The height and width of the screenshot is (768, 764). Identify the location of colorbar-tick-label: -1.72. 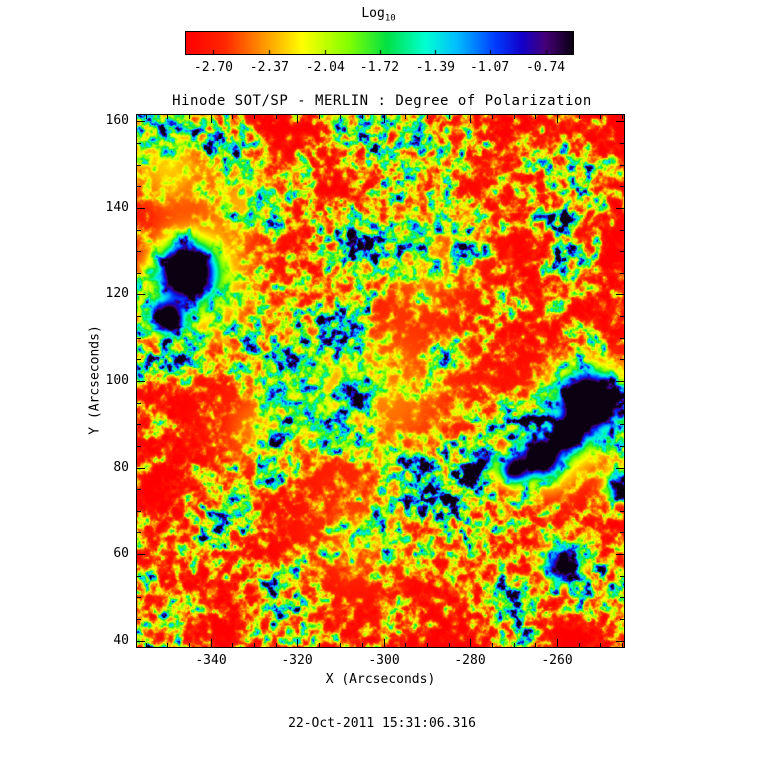
(379, 67).